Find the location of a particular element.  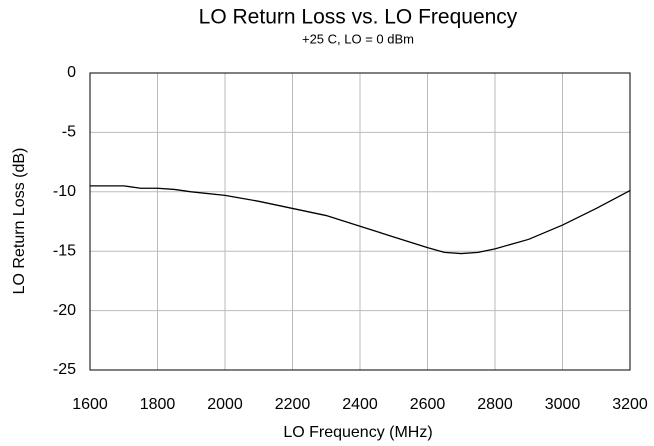

y-tick-label: -10 is located at coordinates (64, 191).